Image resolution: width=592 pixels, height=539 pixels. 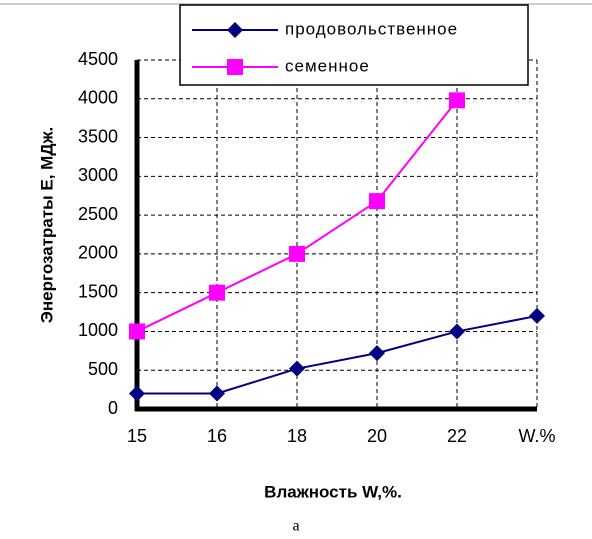 I want to click on y-tick-label: 0, so click(x=113, y=408).